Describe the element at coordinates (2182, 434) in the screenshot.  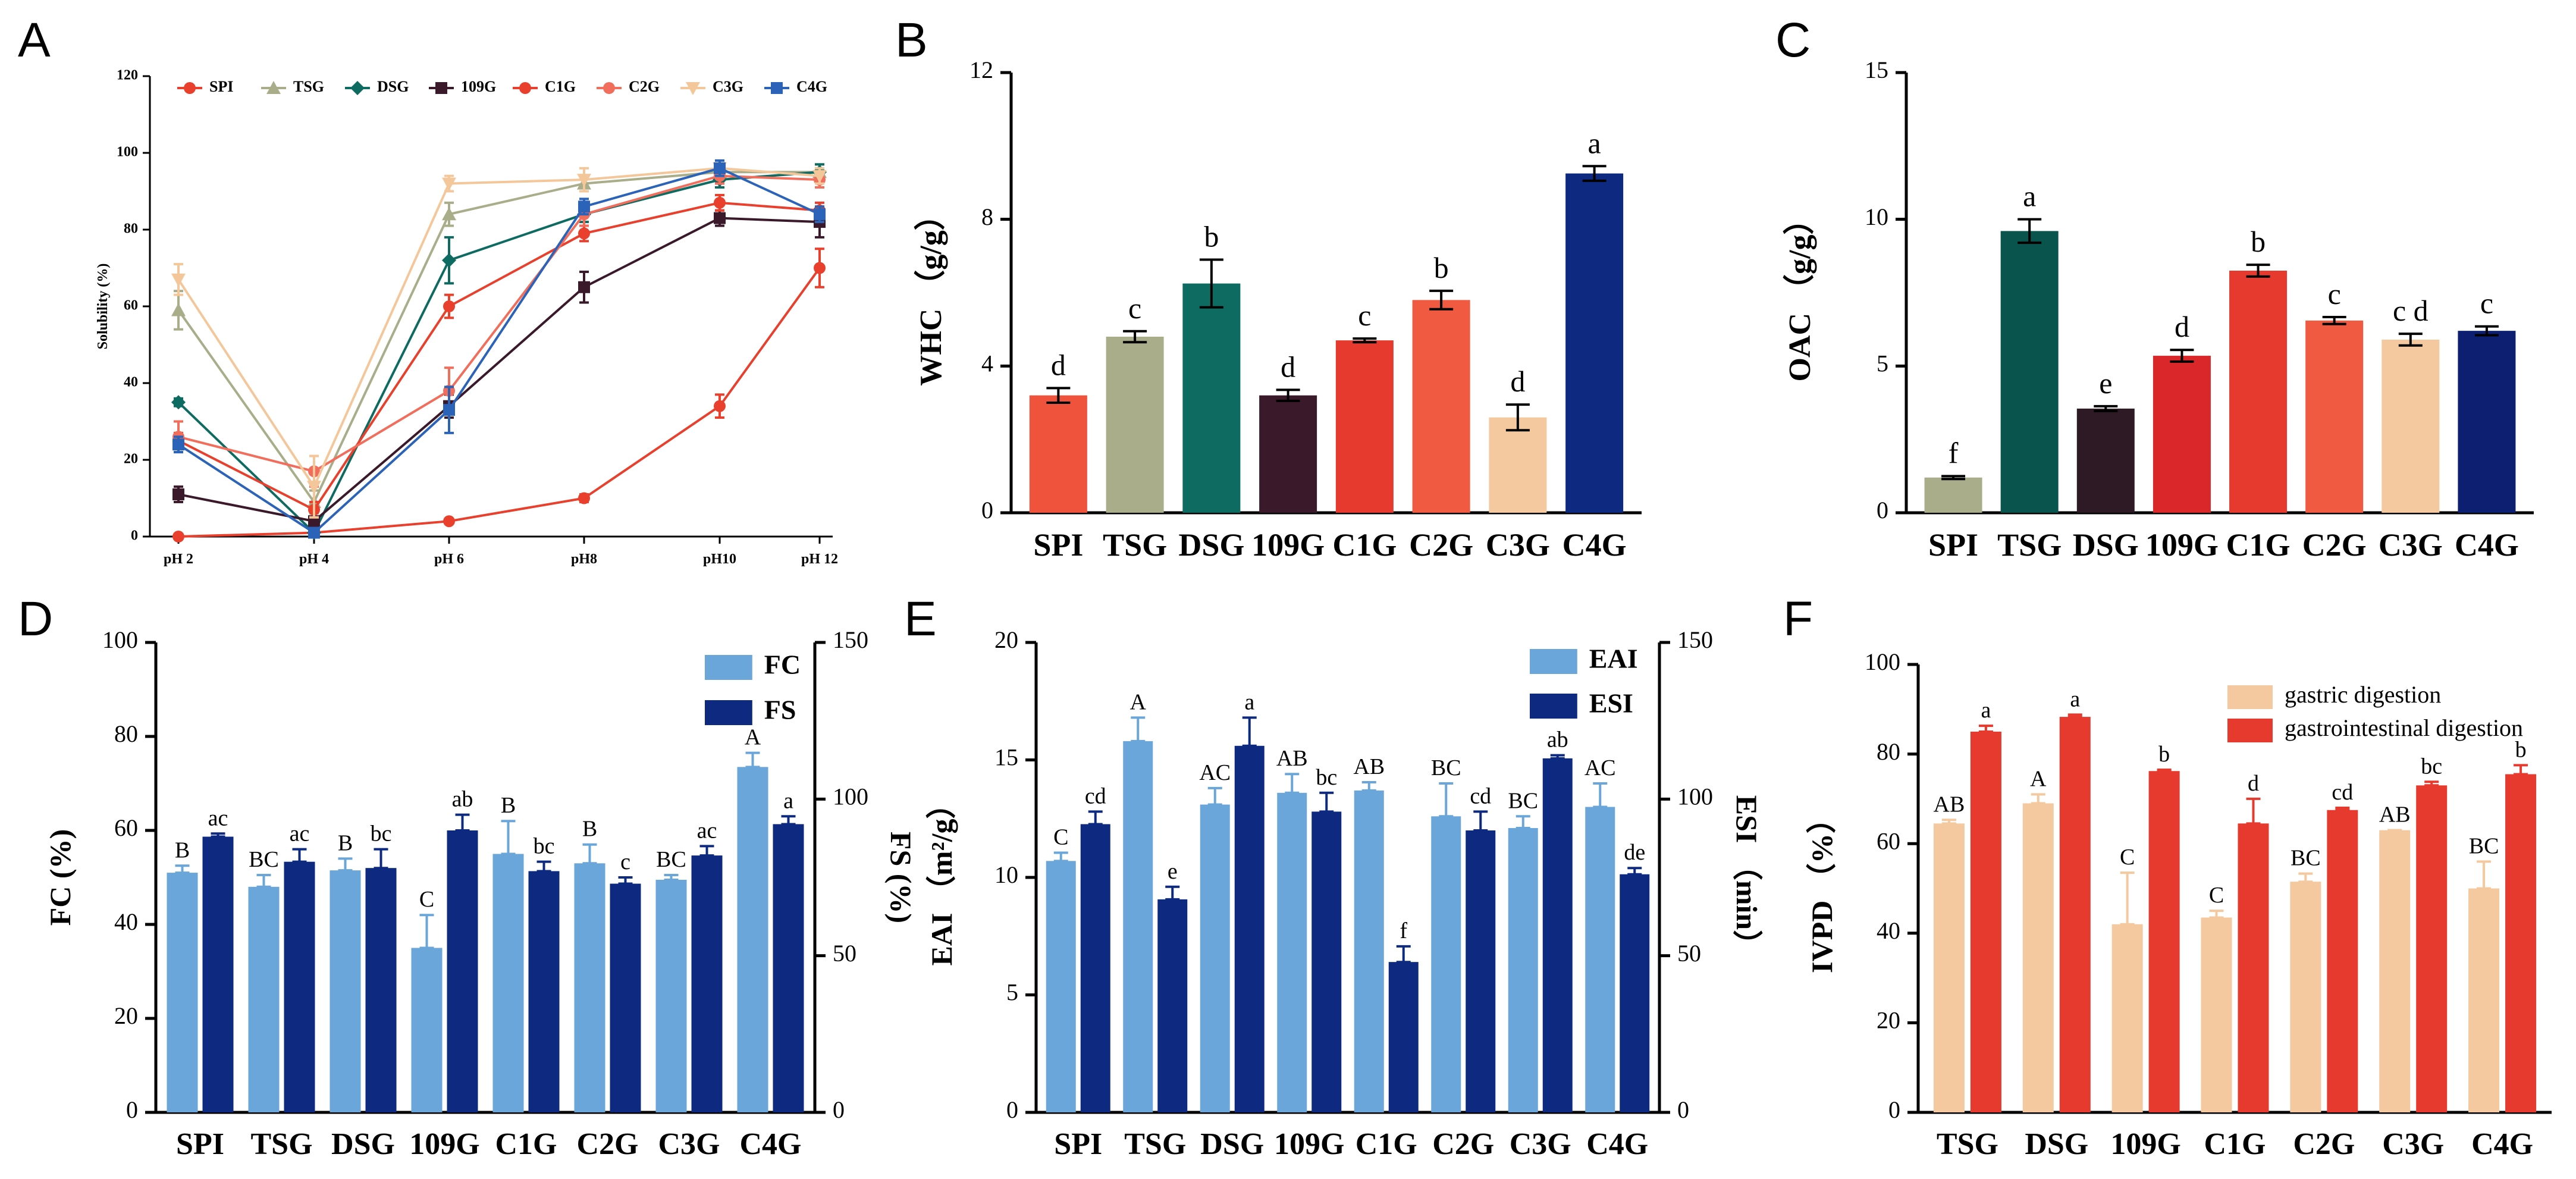
I see `bar-109G` at that location.